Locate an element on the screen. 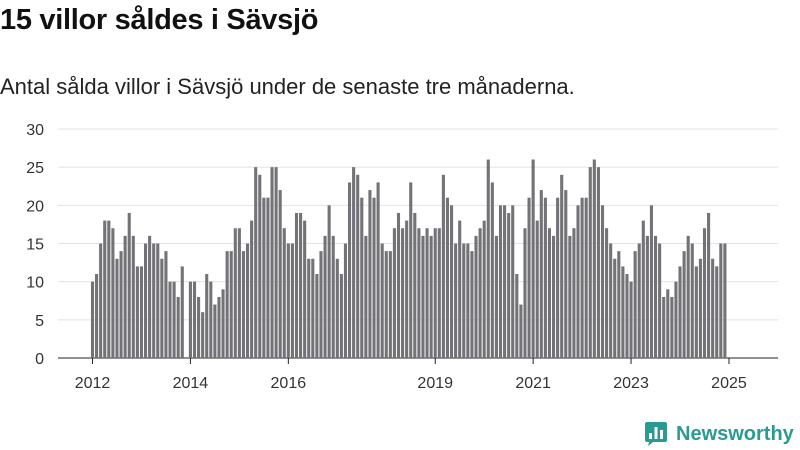 The width and height of the screenshot is (800, 450). y-tick-label: 30 is located at coordinates (35, 130).